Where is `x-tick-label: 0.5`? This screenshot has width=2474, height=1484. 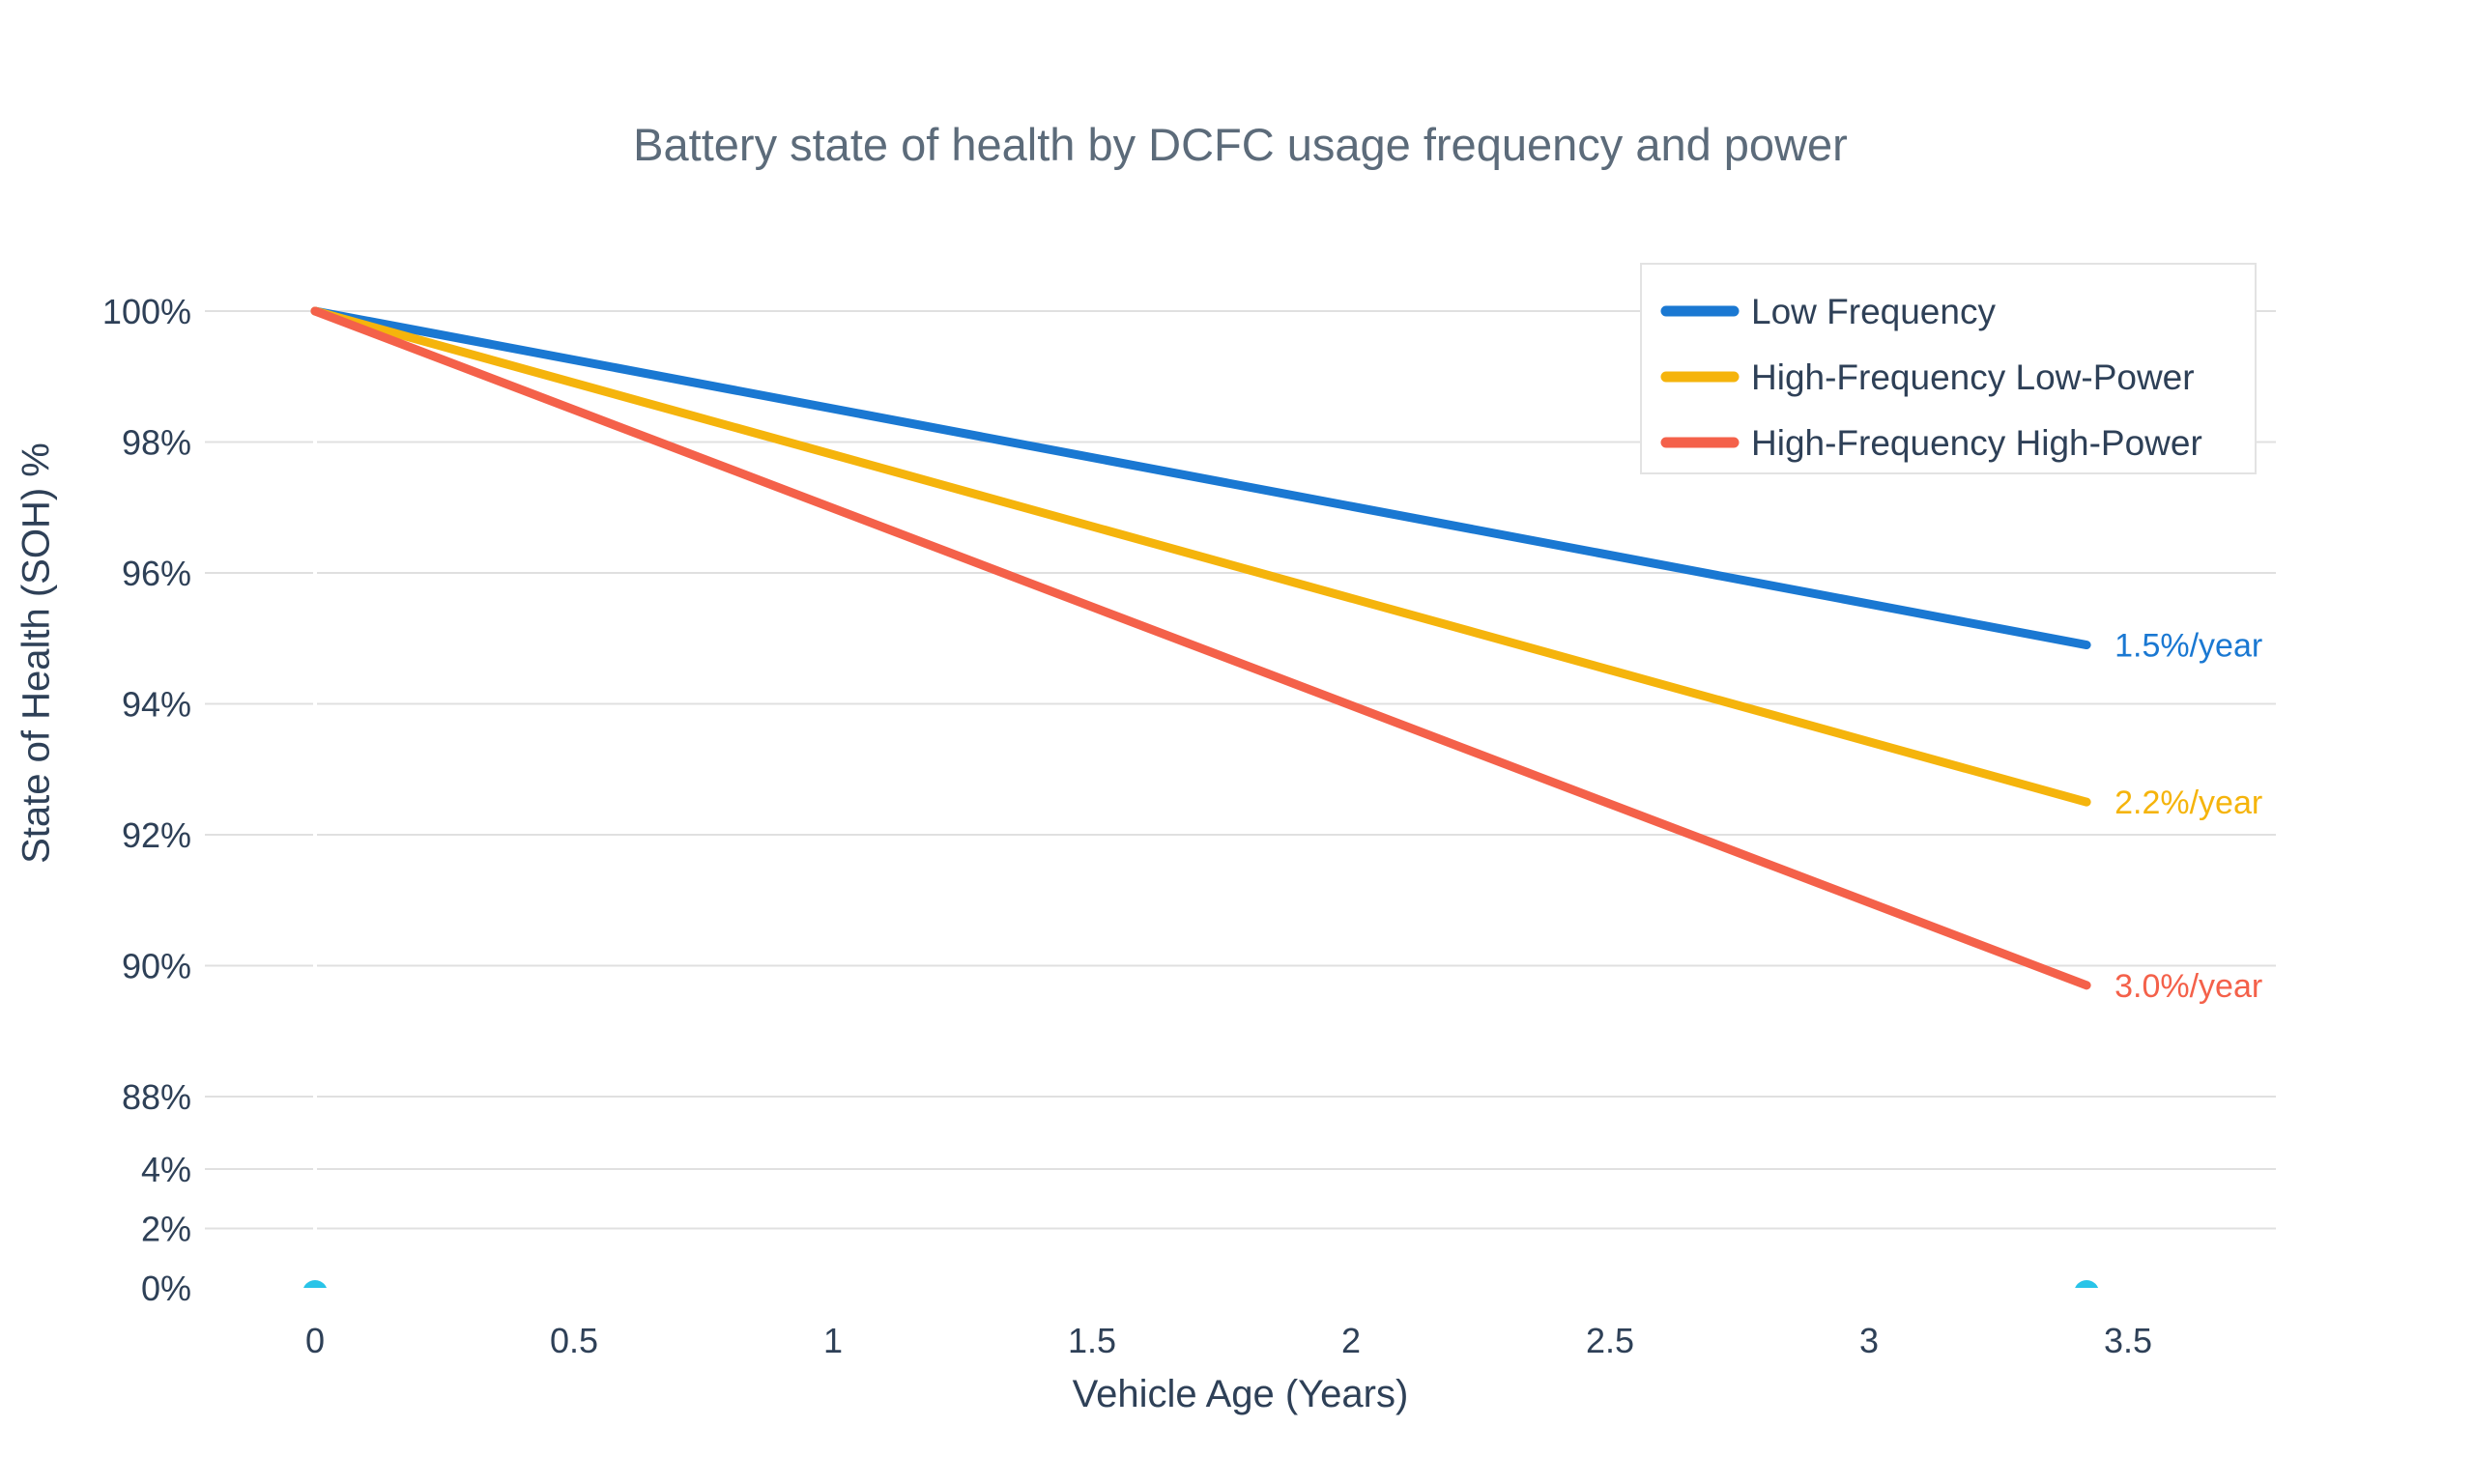
x-tick-label: 0.5 is located at coordinates (574, 1340).